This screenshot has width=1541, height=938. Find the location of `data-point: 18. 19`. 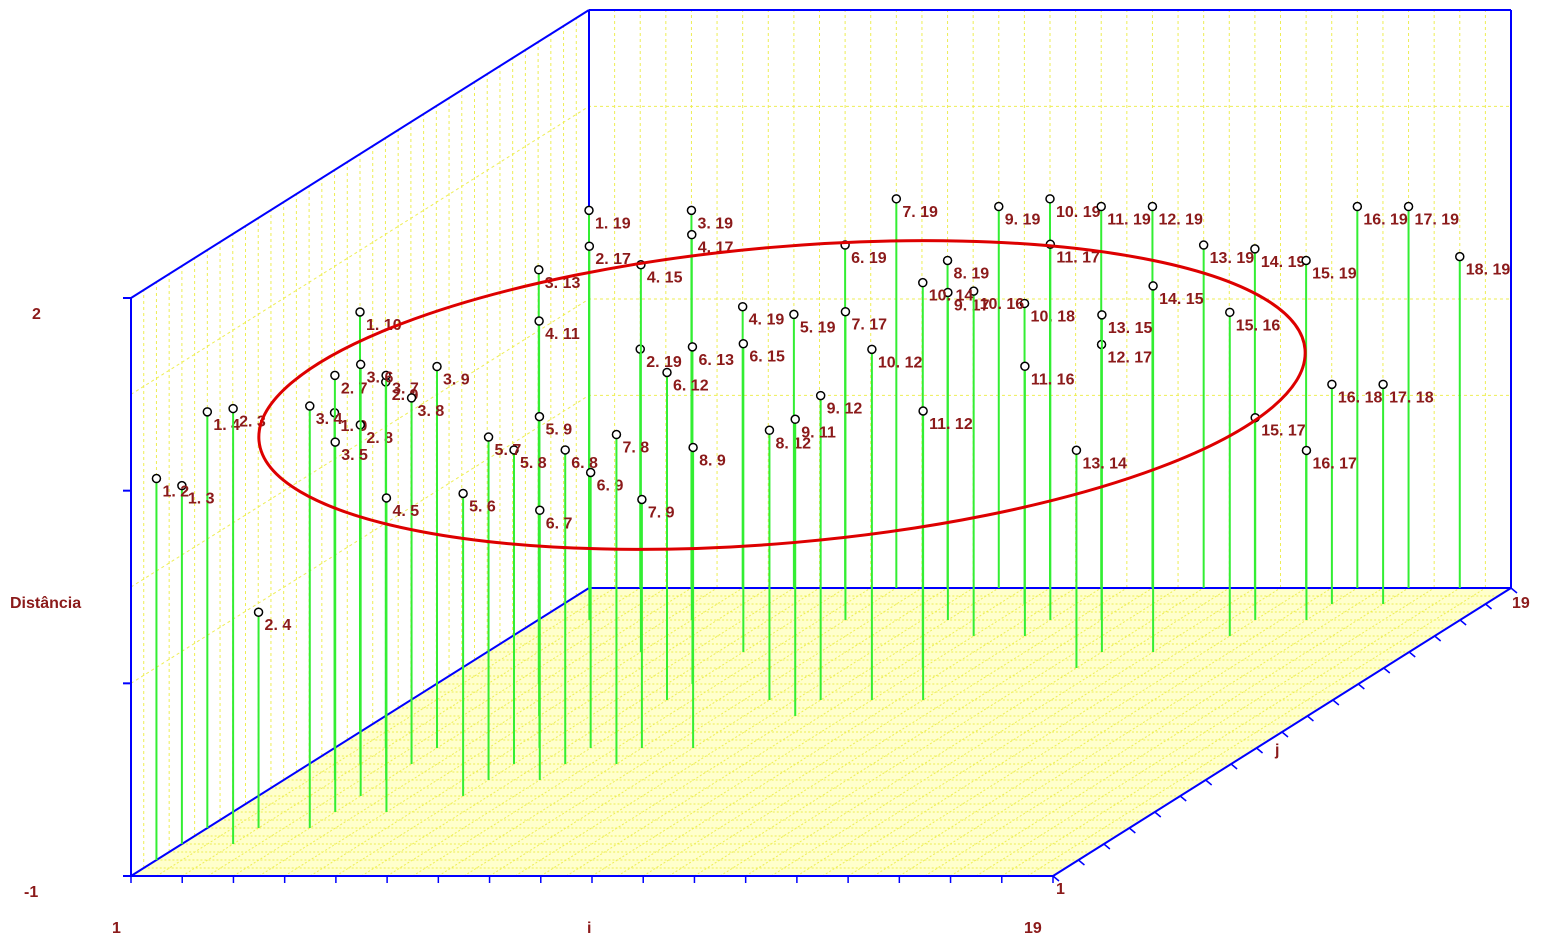

data-point: 18. 19 is located at coordinates (1482, 419).